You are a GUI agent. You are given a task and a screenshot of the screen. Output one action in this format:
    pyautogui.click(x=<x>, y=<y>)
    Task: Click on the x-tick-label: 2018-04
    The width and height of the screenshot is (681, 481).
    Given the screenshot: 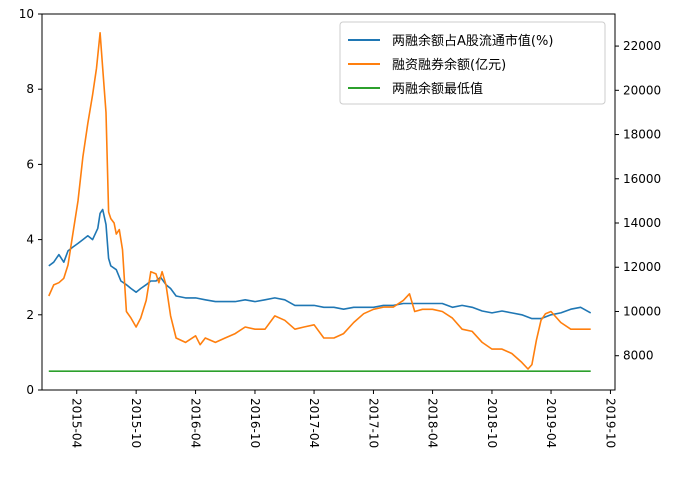 What is the action you would take?
    pyautogui.click(x=433, y=423)
    